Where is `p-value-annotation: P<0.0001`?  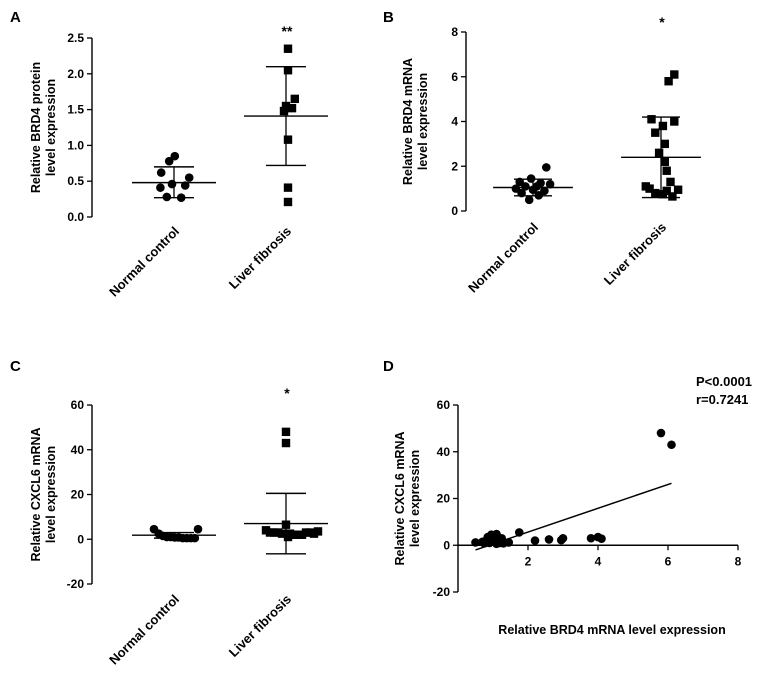
p-value-annotation: P<0.0001 is located at coordinates (724, 381).